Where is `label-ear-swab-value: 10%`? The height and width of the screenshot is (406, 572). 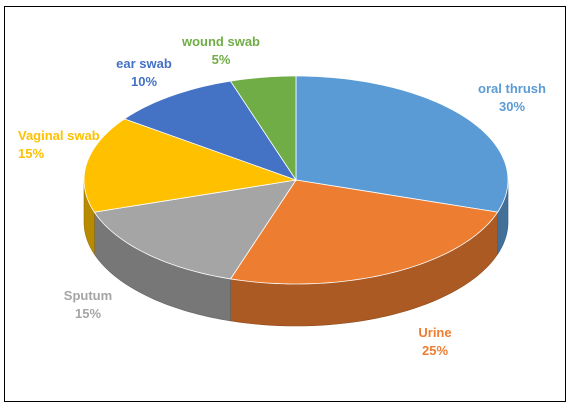 label-ear-swab-value: 10% is located at coordinates (144, 81).